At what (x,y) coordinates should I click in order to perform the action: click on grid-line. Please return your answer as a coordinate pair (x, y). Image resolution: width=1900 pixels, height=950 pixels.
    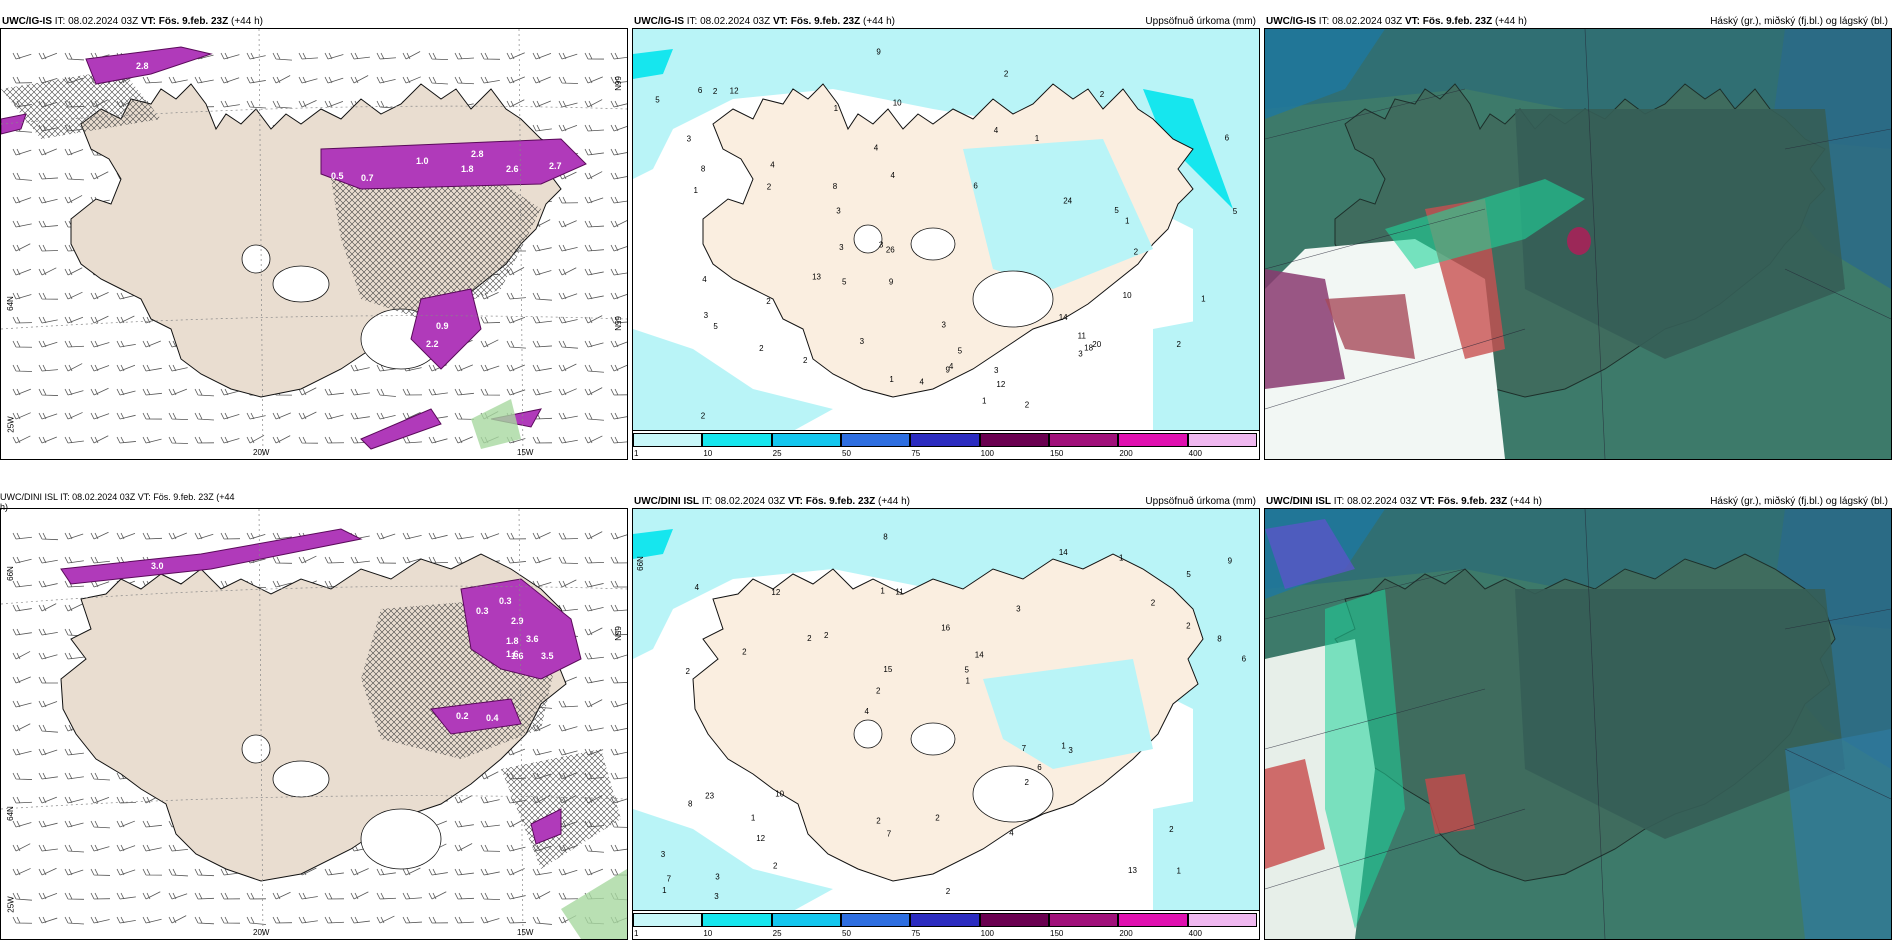
    Looking at the image, I should click on (1395, 849).